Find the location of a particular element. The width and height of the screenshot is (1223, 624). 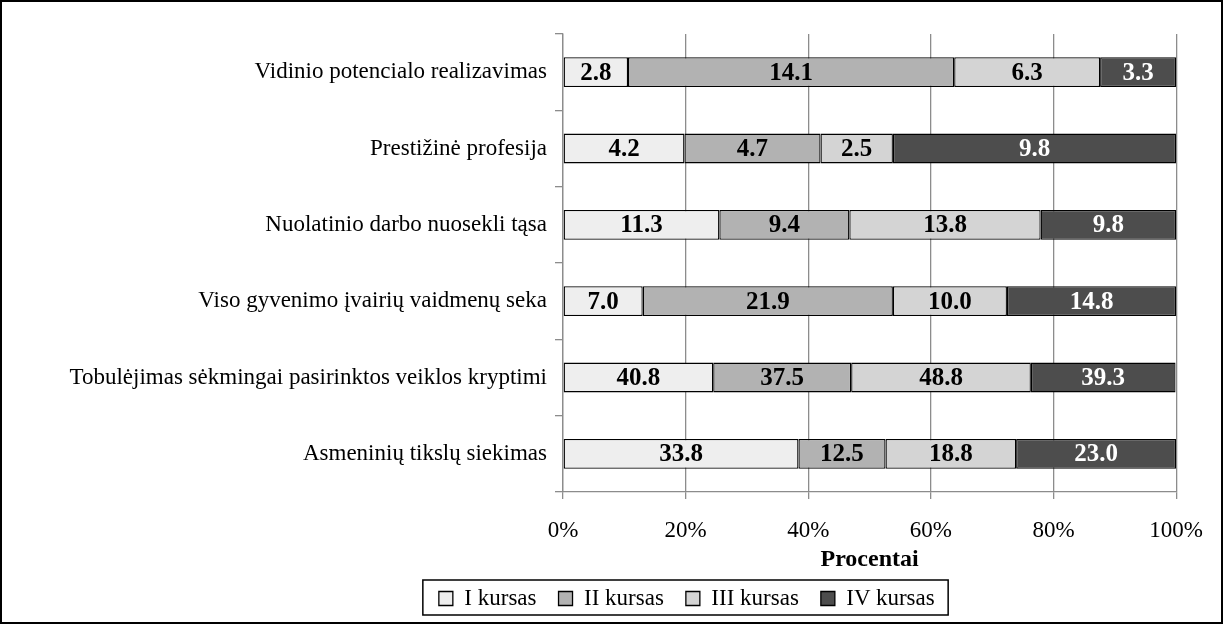

legend-label: III kursas is located at coordinates (755, 597).